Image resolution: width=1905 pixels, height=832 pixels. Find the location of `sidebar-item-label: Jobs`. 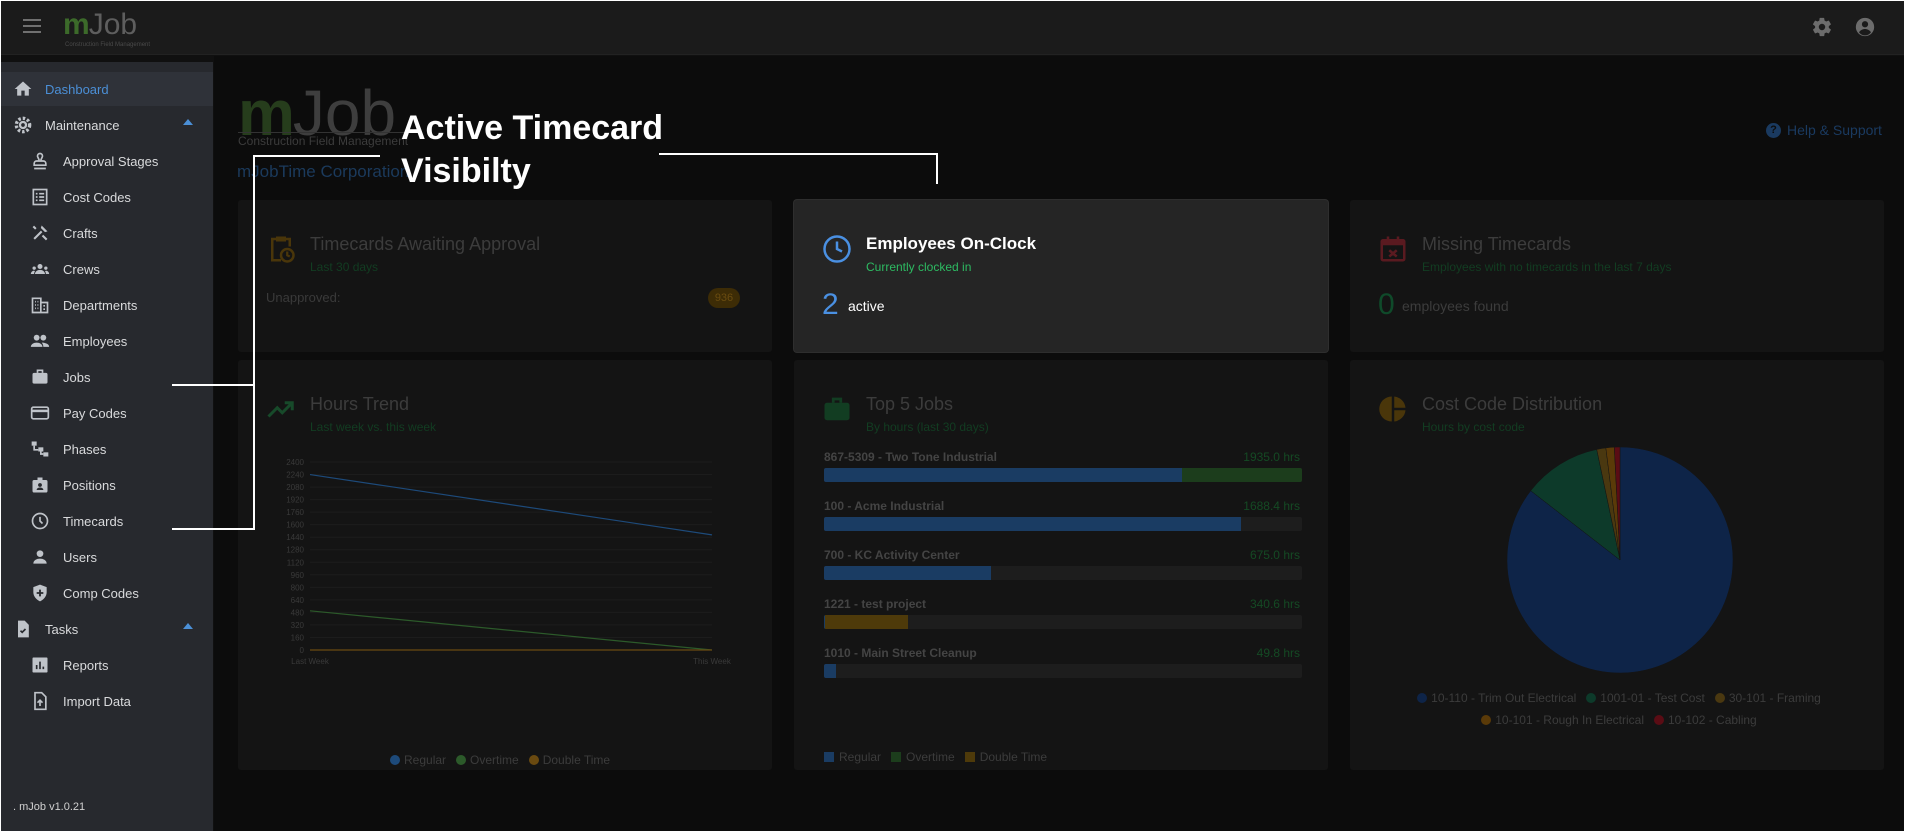

sidebar-item-label: Jobs is located at coordinates (77, 377).